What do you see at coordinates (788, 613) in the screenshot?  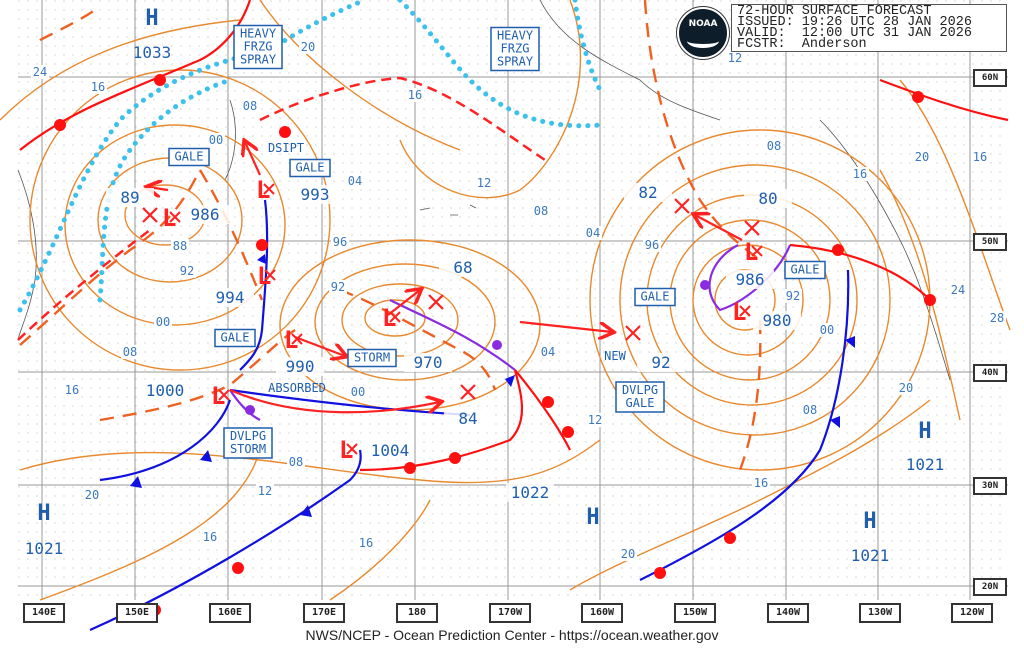 I see `longitude-label: 140W` at bounding box center [788, 613].